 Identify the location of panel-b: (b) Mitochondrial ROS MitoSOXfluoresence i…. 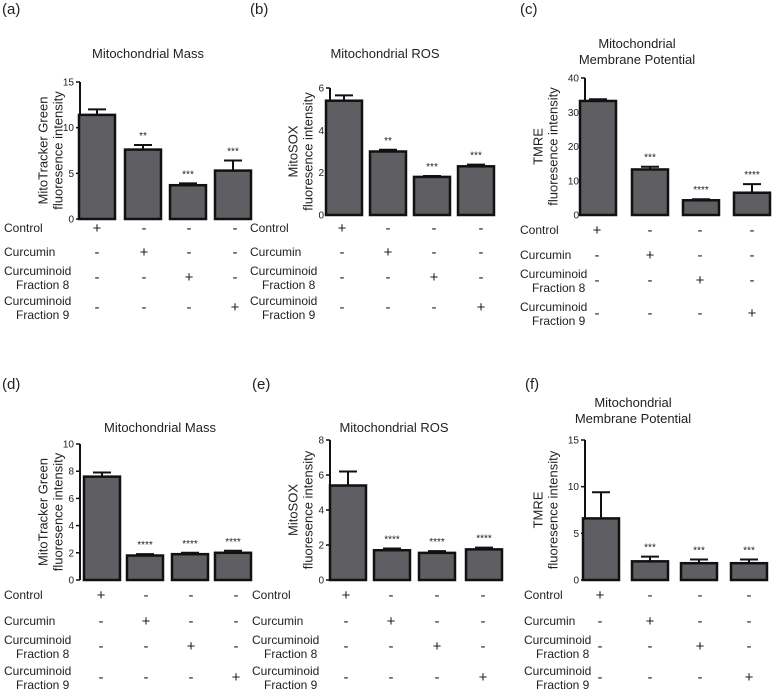
(373, 161).